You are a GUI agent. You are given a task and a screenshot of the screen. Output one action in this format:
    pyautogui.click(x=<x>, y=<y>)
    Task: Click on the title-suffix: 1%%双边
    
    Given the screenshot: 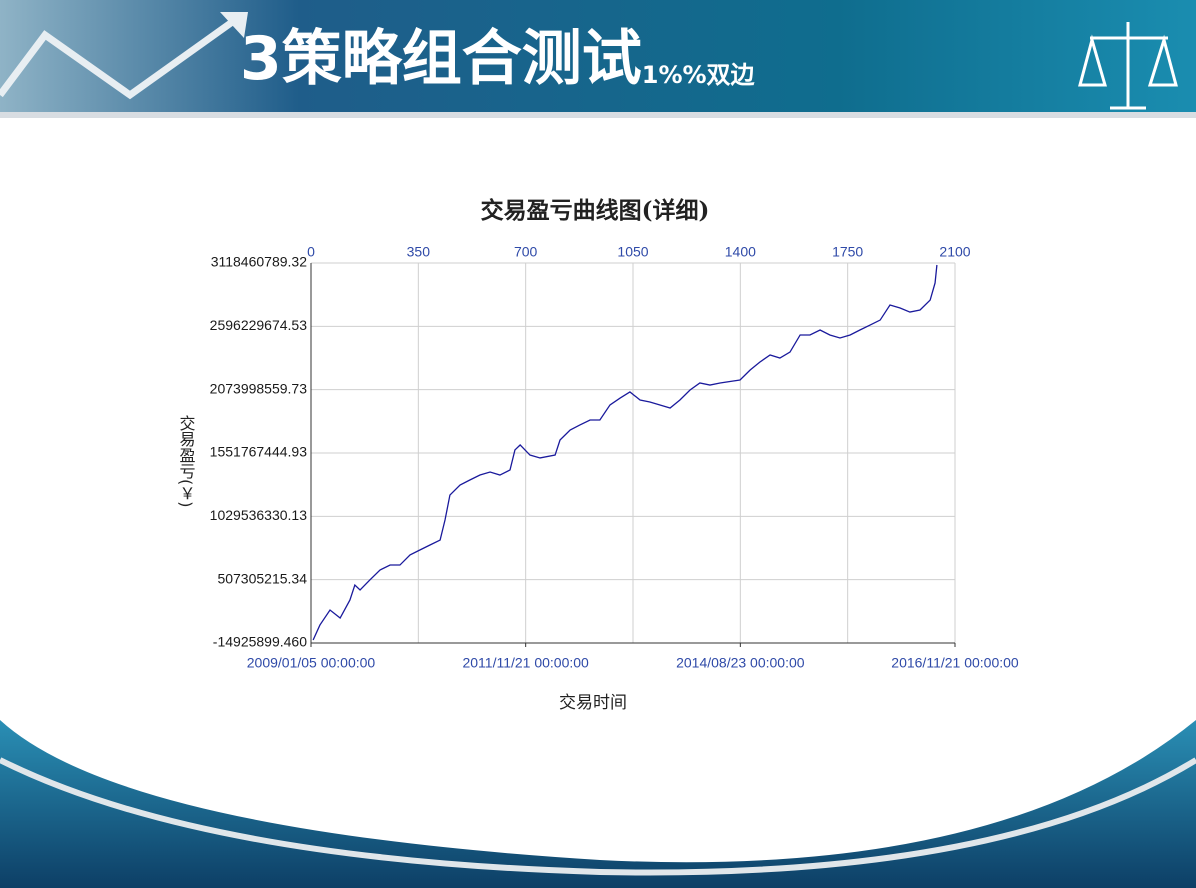 What is the action you would take?
    pyautogui.click(x=699, y=75)
    